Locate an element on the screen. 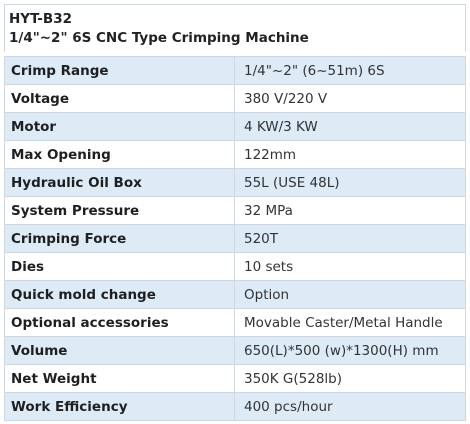 The image size is (470, 424). spec-row-max-opening: Max Opening 122mm is located at coordinates (235, 154).